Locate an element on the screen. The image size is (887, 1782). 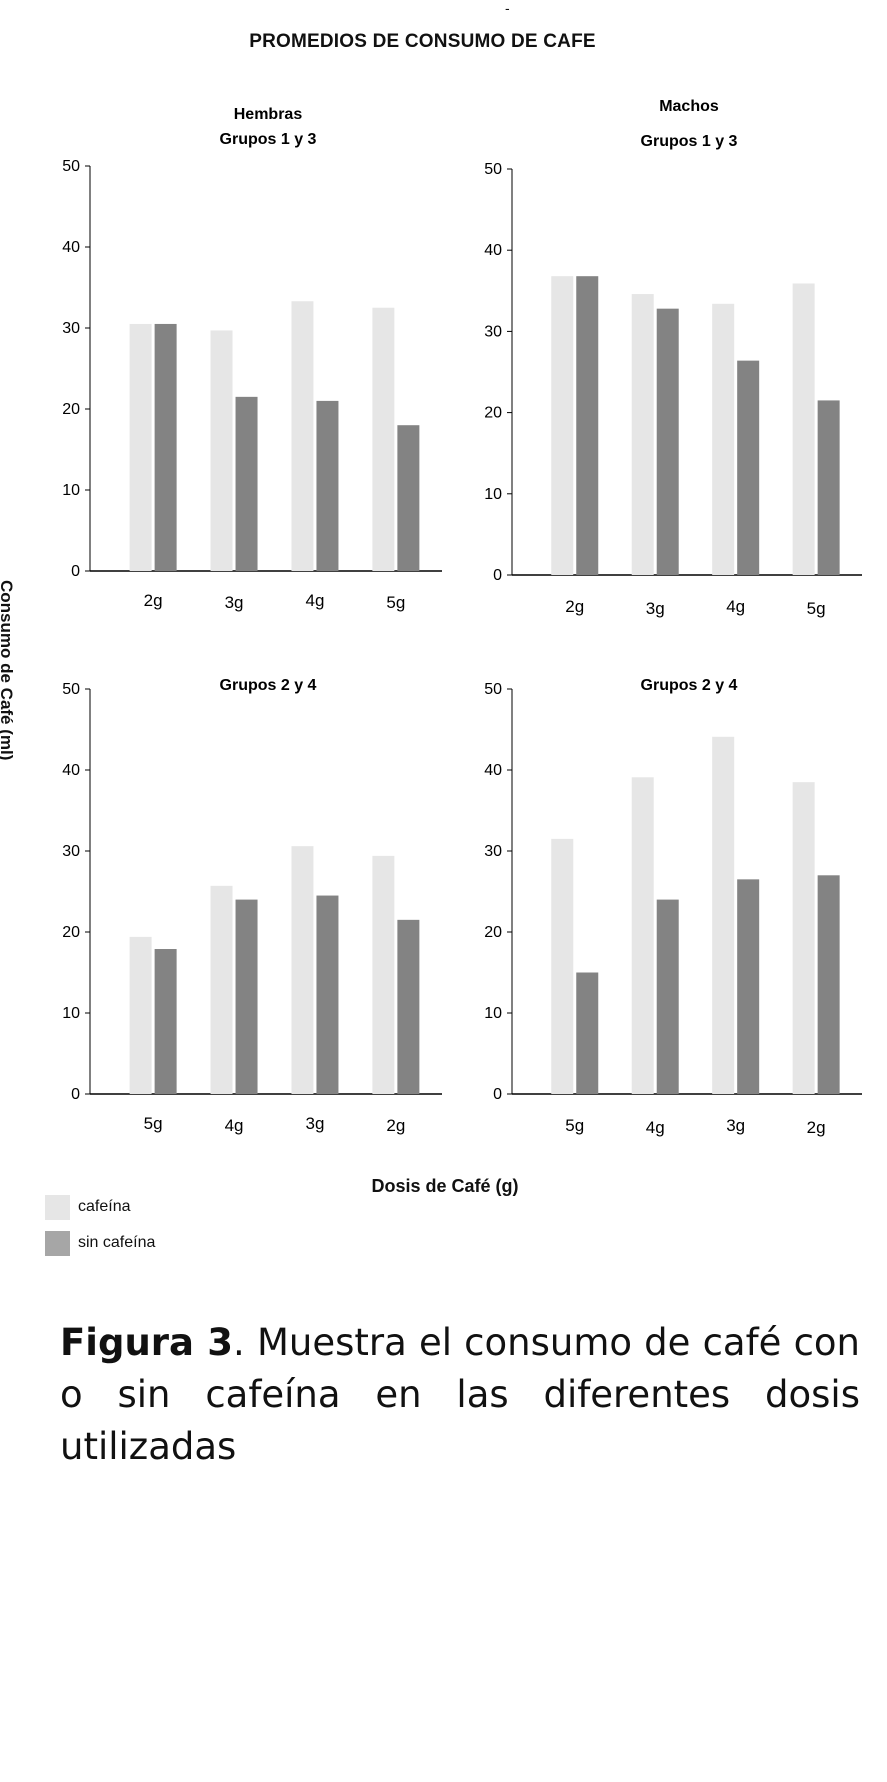
legend-item-cafeina: cafeína is located at coordinates (100, 1207).